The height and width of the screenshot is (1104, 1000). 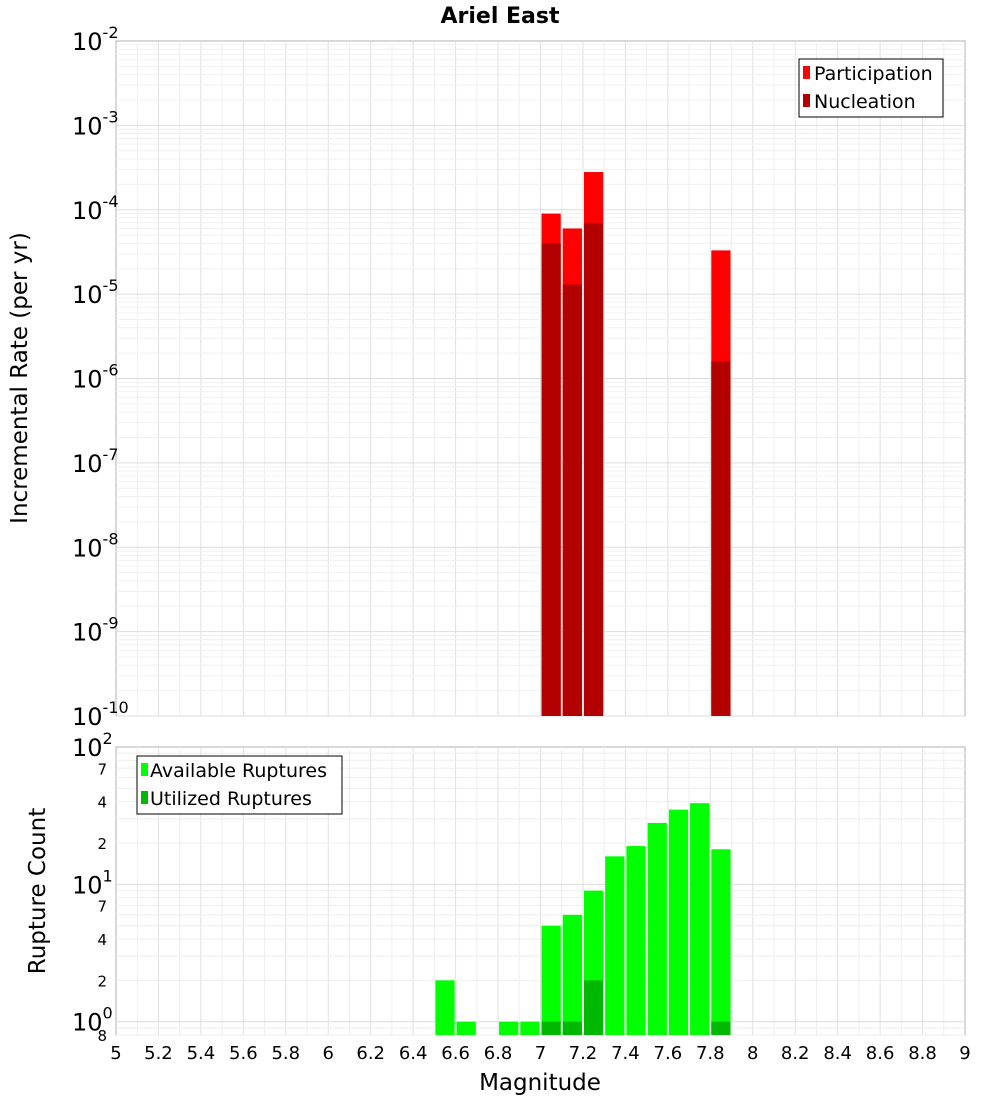 What do you see at coordinates (95, 123) in the screenshot?
I see `rate-y-tick-1: 10⁻³` at bounding box center [95, 123].